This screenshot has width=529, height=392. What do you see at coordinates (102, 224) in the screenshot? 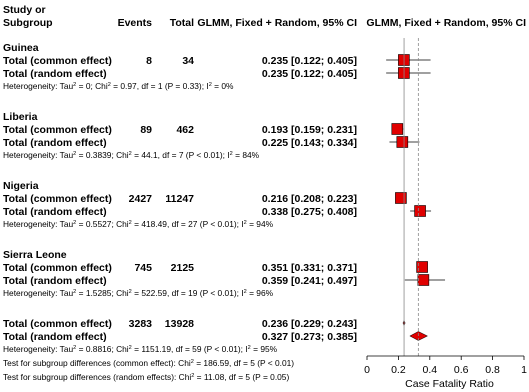
I see `het-text: = 0.5527; Chi` at bounding box center [102, 224].